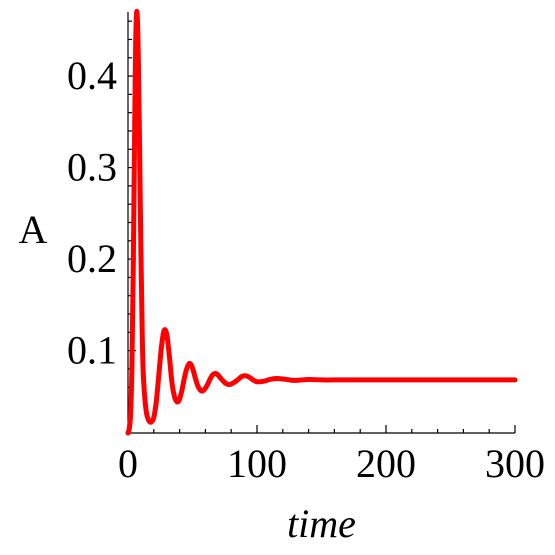 This screenshot has width=555, height=555. I want to click on y-tick-label: 0.1, so click(92, 350).